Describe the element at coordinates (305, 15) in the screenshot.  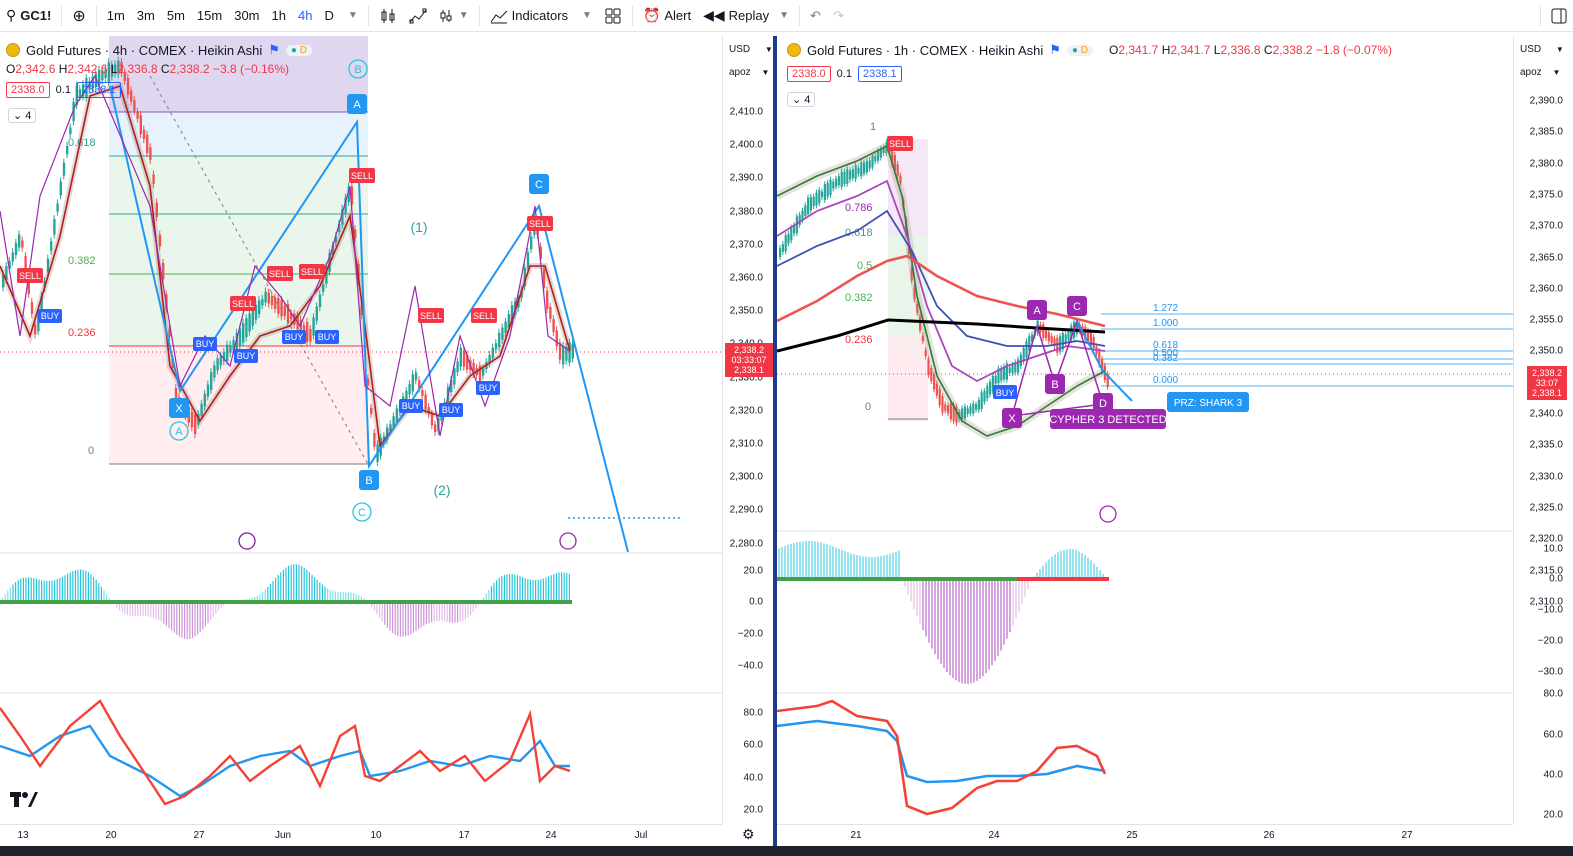
I see `timeframe-4h: 4h` at that location.